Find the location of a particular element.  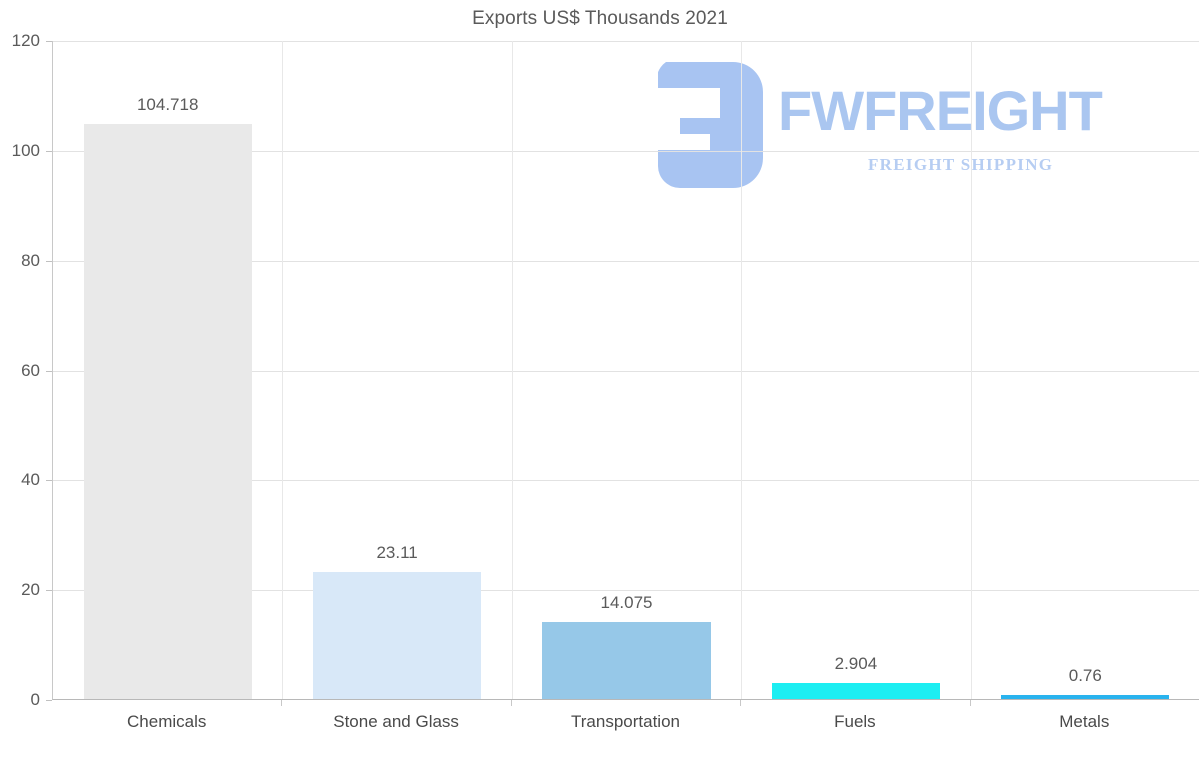

bar-fuels is located at coordinates (855, 691).